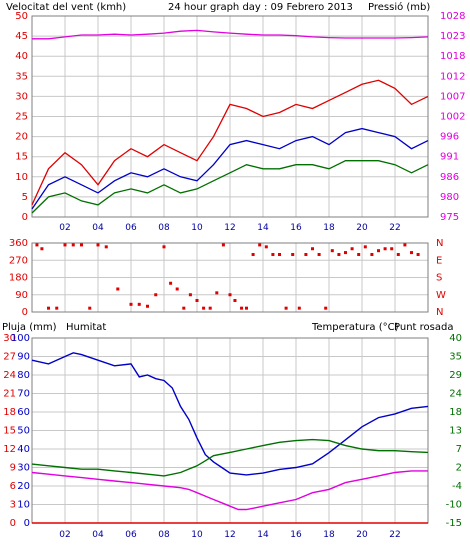 The width and height of the screenshot is (470, 559). I want to click on wind-ytick-label: 50, so click(21, 16).